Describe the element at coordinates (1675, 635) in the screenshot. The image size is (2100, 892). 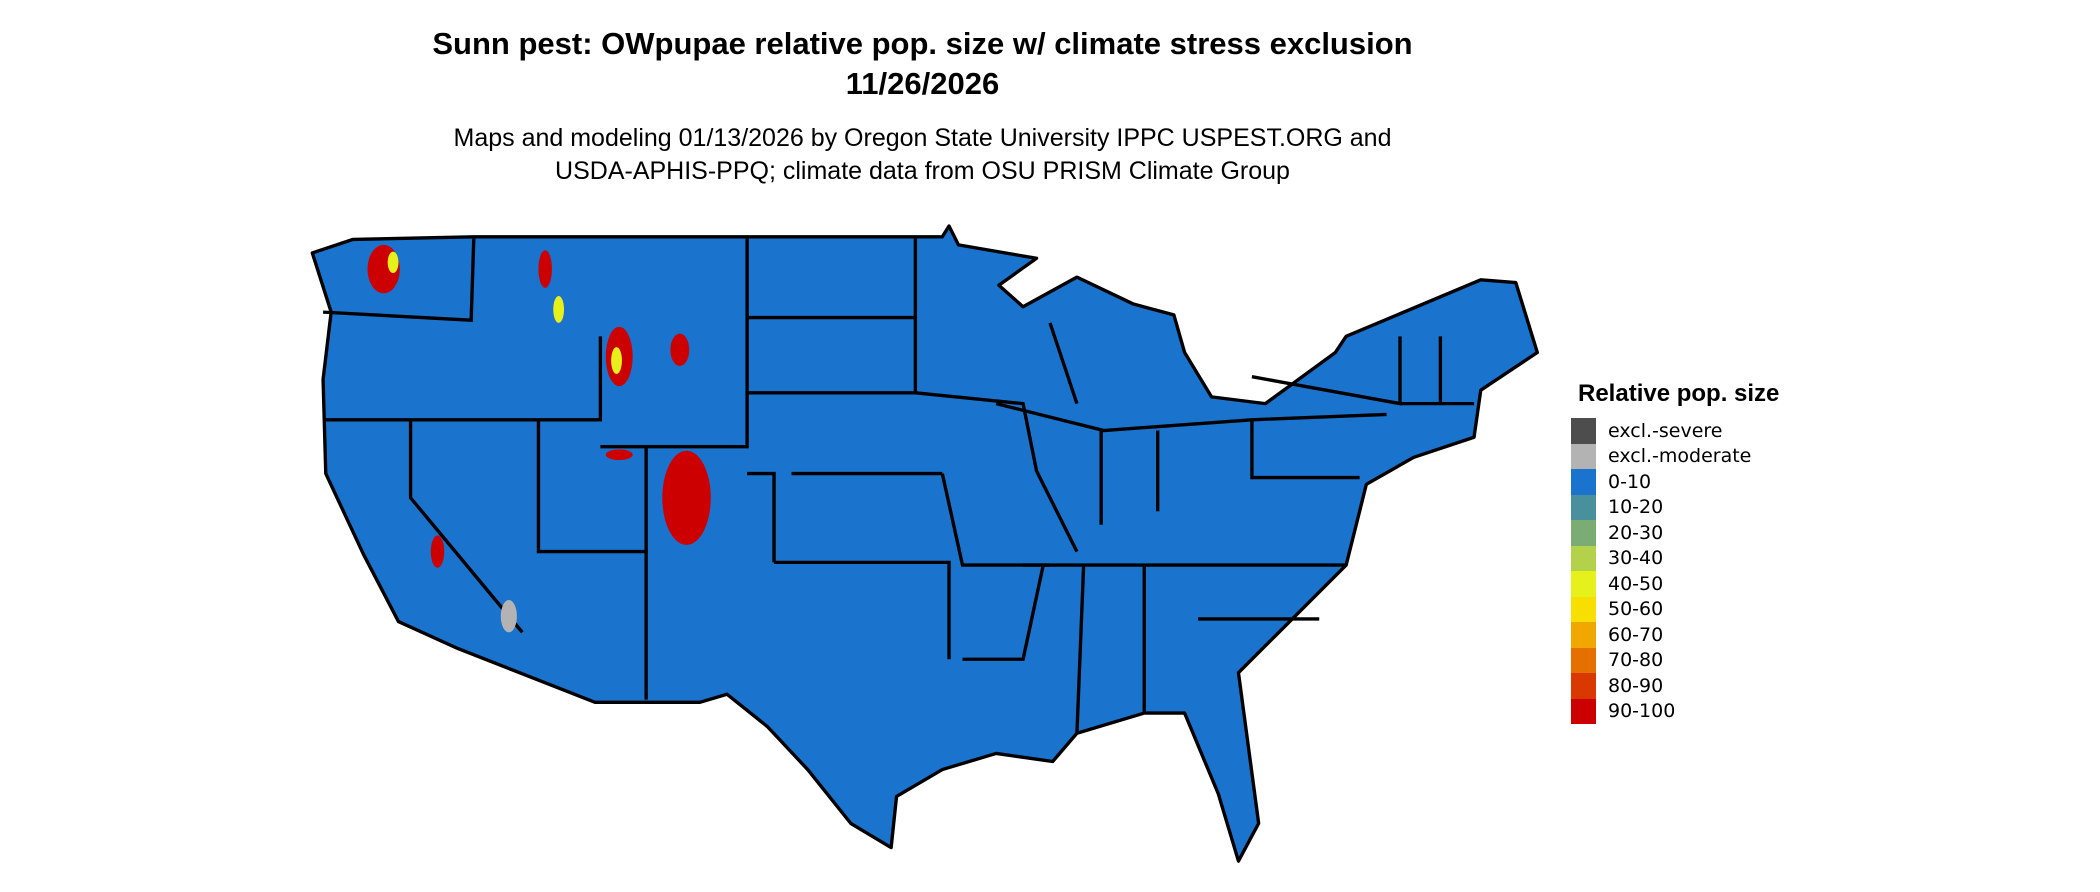
I see `legend-item: 60-70` at that location.